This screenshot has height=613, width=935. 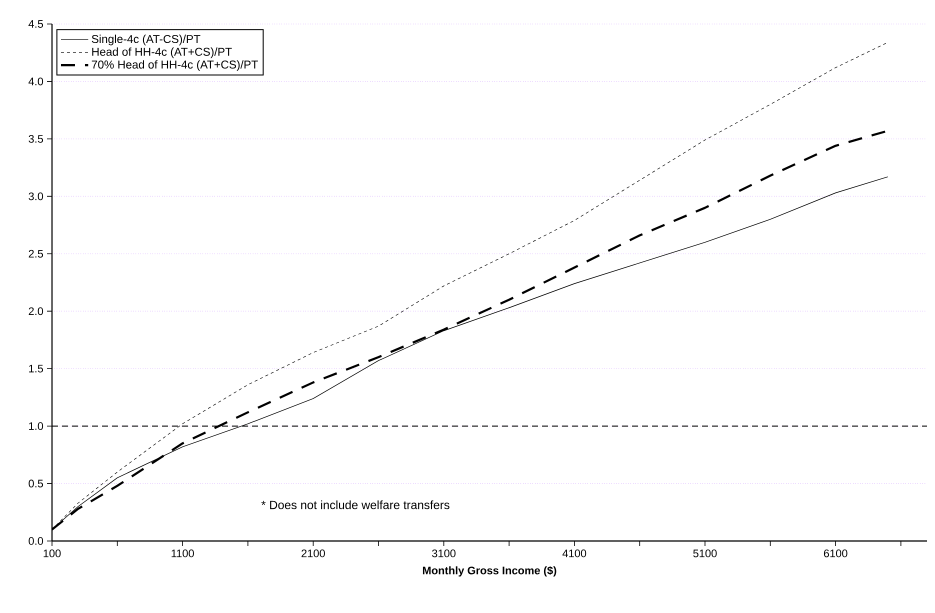 What do you see at coordinates (489, 571) in the screenshot?
I see `x-axis-title: Monthly Gross Income ($)` at bounding box center [489, 571].